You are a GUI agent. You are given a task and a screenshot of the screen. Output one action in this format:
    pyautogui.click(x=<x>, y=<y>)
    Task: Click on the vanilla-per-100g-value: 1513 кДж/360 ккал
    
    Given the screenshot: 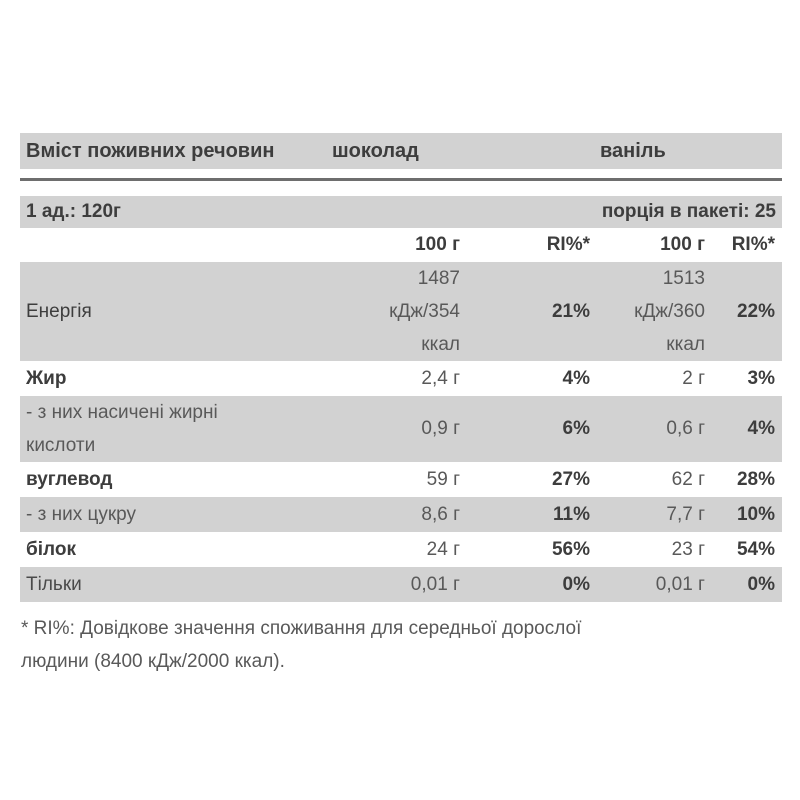 What is the action you would take?
    pyautogui.click(x=669, y=311)
    